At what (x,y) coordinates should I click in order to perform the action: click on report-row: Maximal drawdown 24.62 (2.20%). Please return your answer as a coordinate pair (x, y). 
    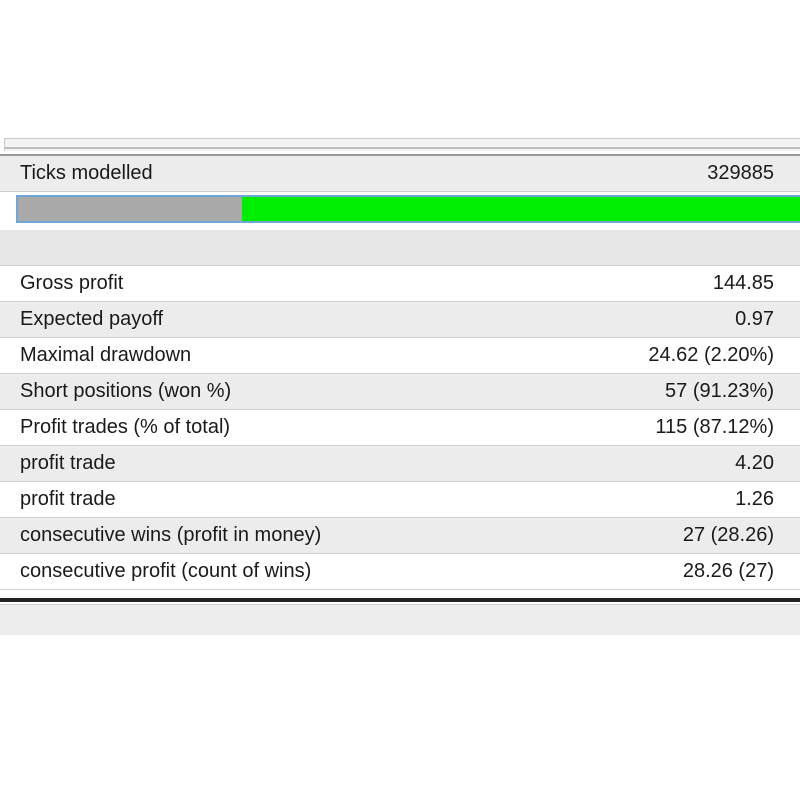
    Looking at the image, I should click on (400, 356).